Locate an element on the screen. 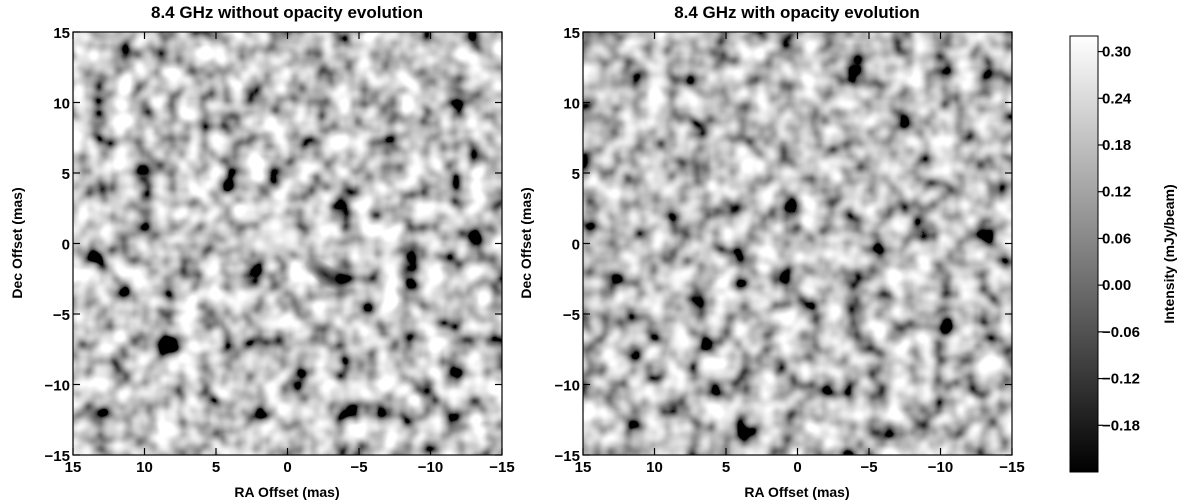  colorbar-ticks: 0.30 0.24 0.18 0.12 0.06 0.00 −0.06 −0.12 −0.18 is located at coordinates (1119, 239).